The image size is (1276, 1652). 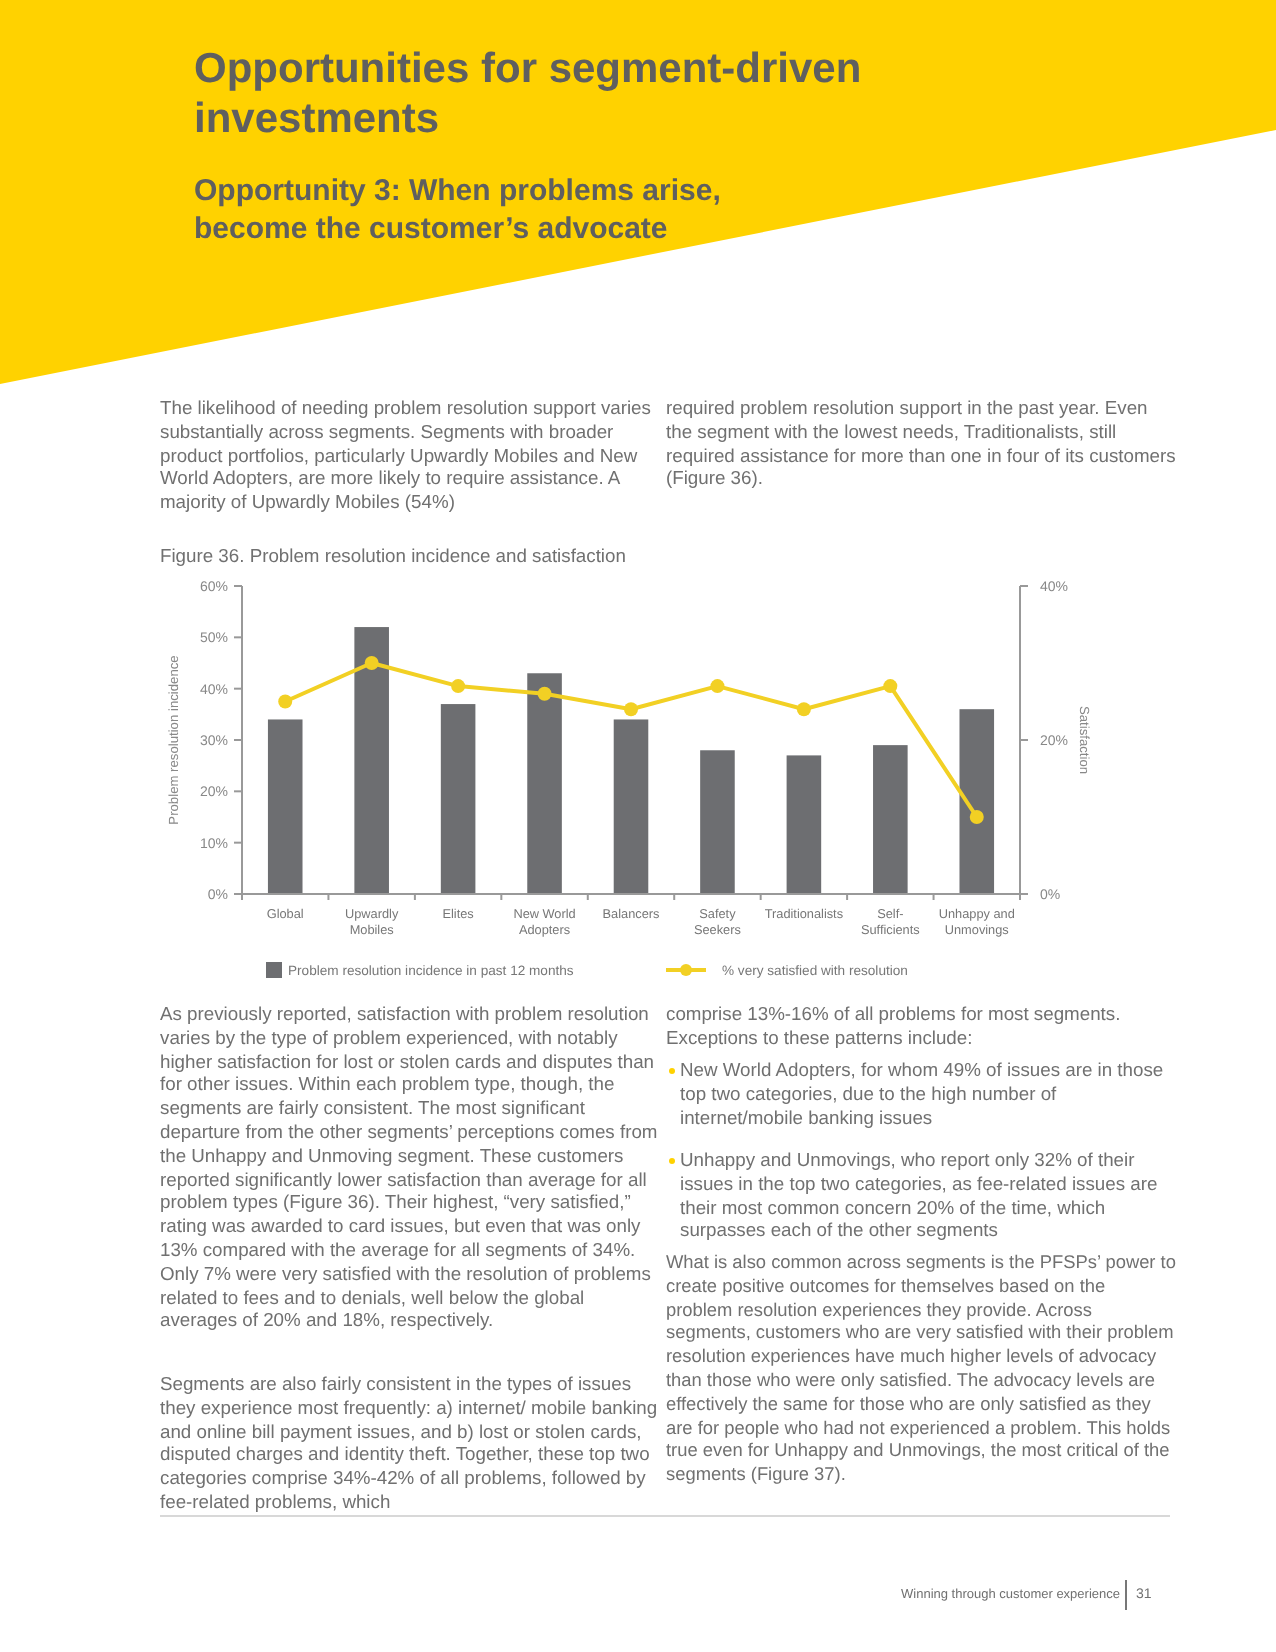 What do you see at coordinates (529, 94) in the screenshot?
I see `chart-title: Opportunities for segment-driven investments` at bounding box center [529, 94].